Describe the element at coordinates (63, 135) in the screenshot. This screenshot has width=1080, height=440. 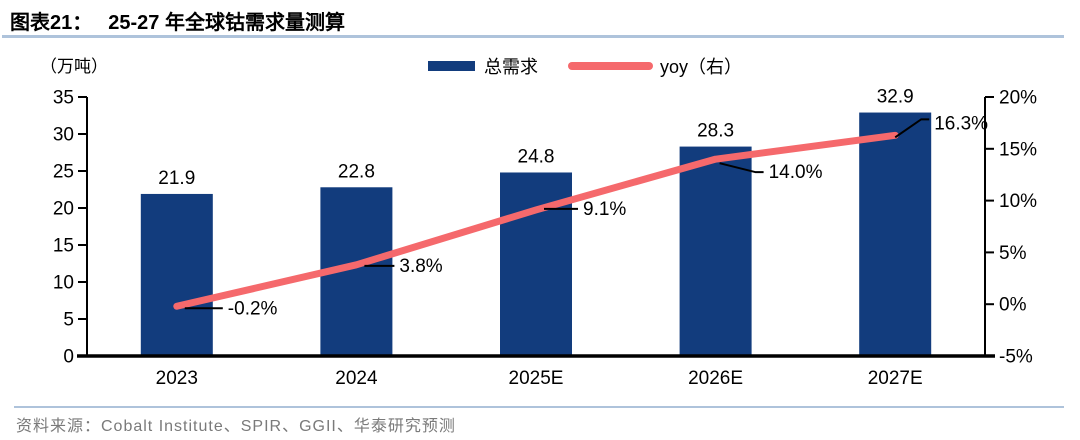
I see `left-axis-tick-label: 30` at that location.